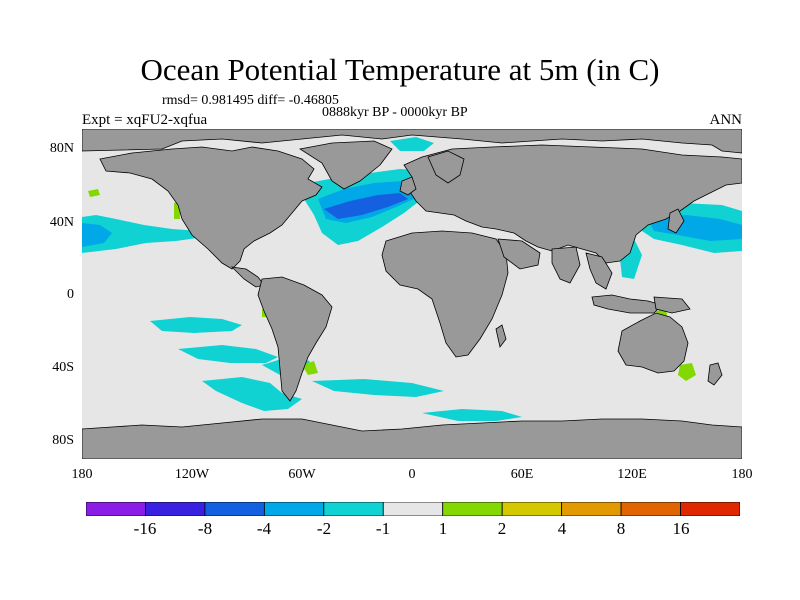 Image resolution: width=800 pixels, height=600 pixels. Describe the element at coordinates (192, 474) in the screenshot. I see `lon-label-120w: 120W` at that location.